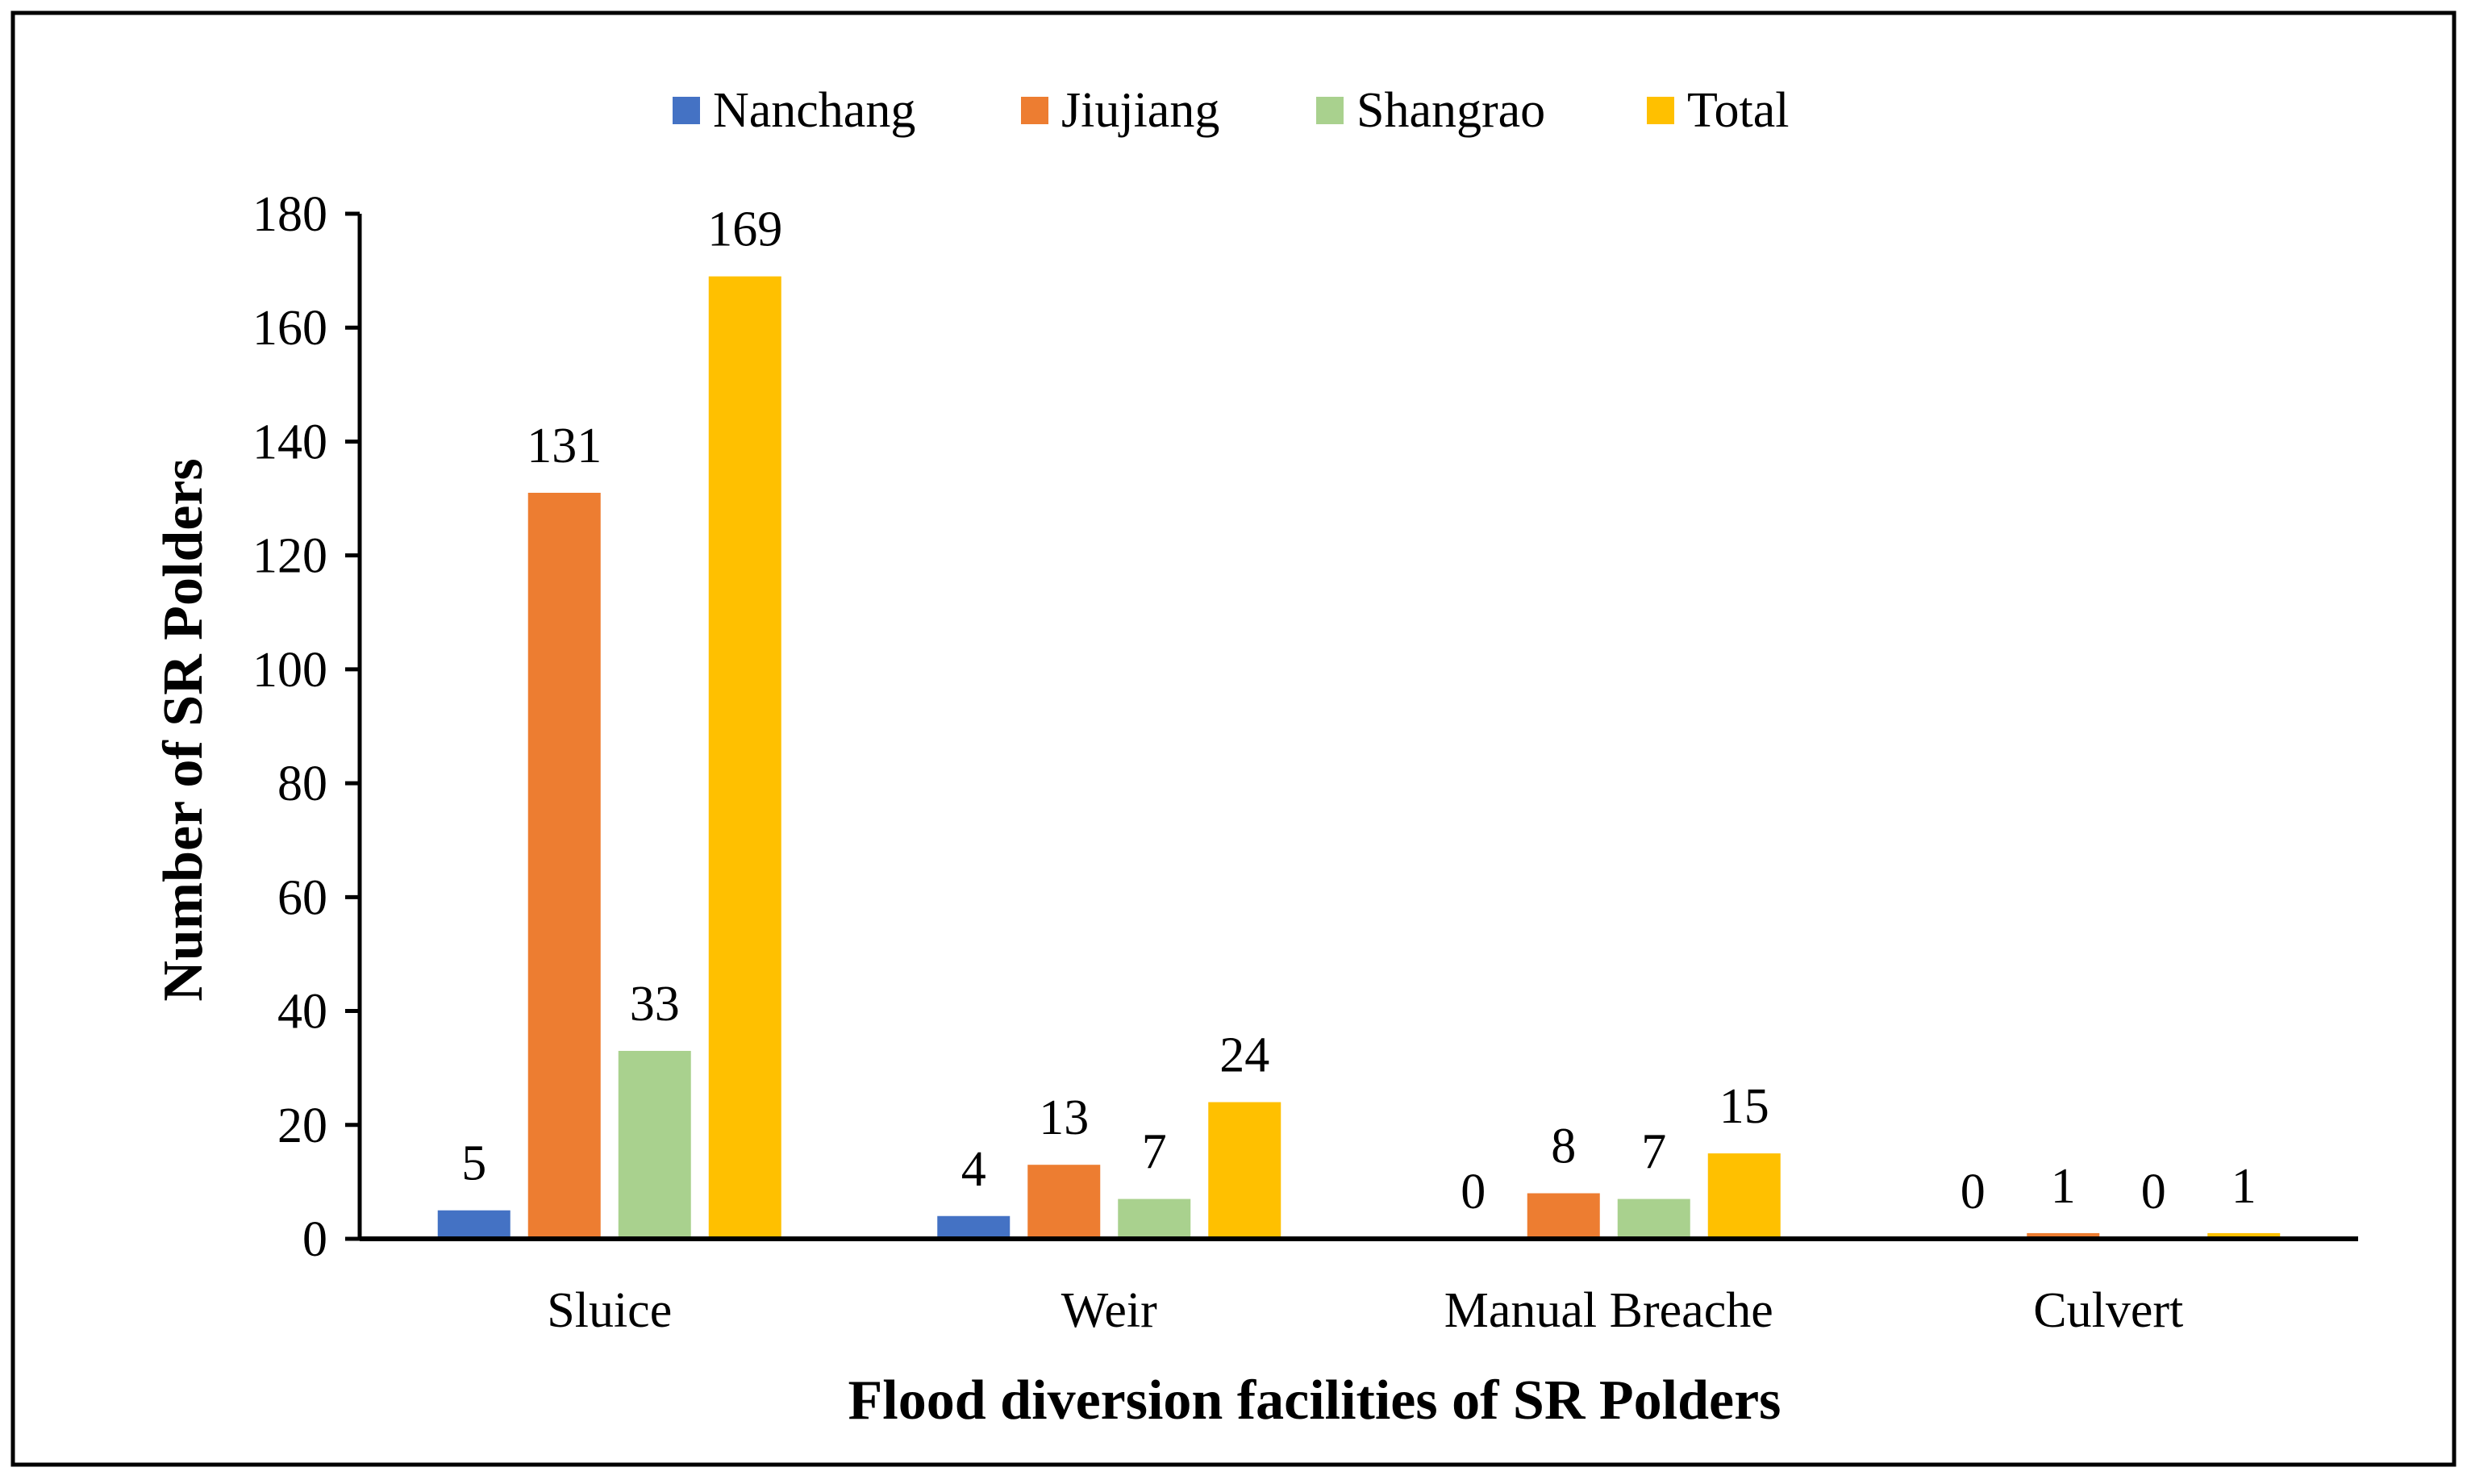 This screenshot has width=2467, height=1484. What do you see at coordinates (302, 784) in the screenshot?
I see `y-tick-label: 80` at bounding box center [302, 784].